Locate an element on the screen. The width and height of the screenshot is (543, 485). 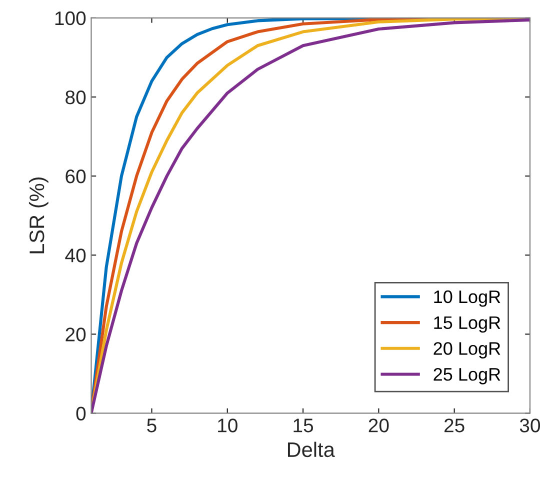
x-tick-label: 20 is located at coordinates (378, 425).